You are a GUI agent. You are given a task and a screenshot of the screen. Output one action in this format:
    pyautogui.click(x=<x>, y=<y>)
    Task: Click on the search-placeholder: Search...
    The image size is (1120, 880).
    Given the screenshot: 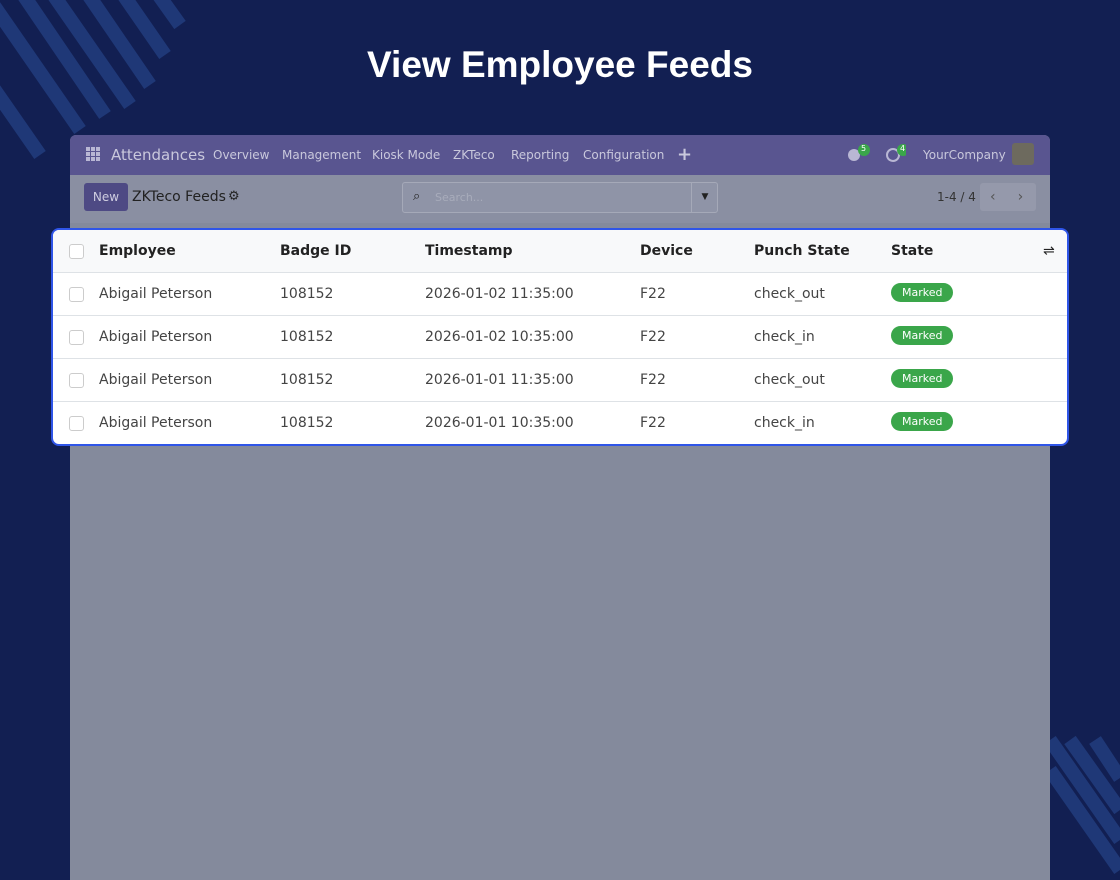 What is the action you would take?
    pyautogui.click(x=459, y=197)
    